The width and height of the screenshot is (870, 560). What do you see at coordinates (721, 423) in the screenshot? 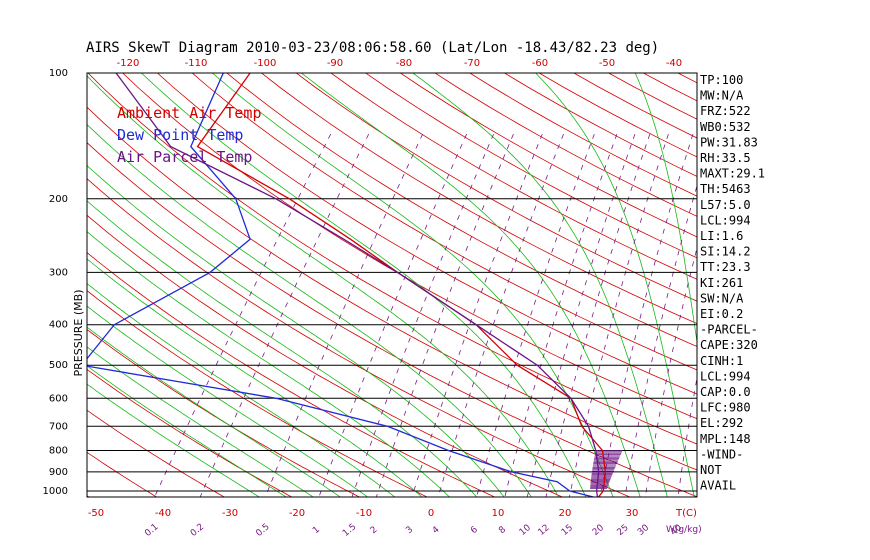
I see `index-entry: EL:292` at bounding box center [721, 423].